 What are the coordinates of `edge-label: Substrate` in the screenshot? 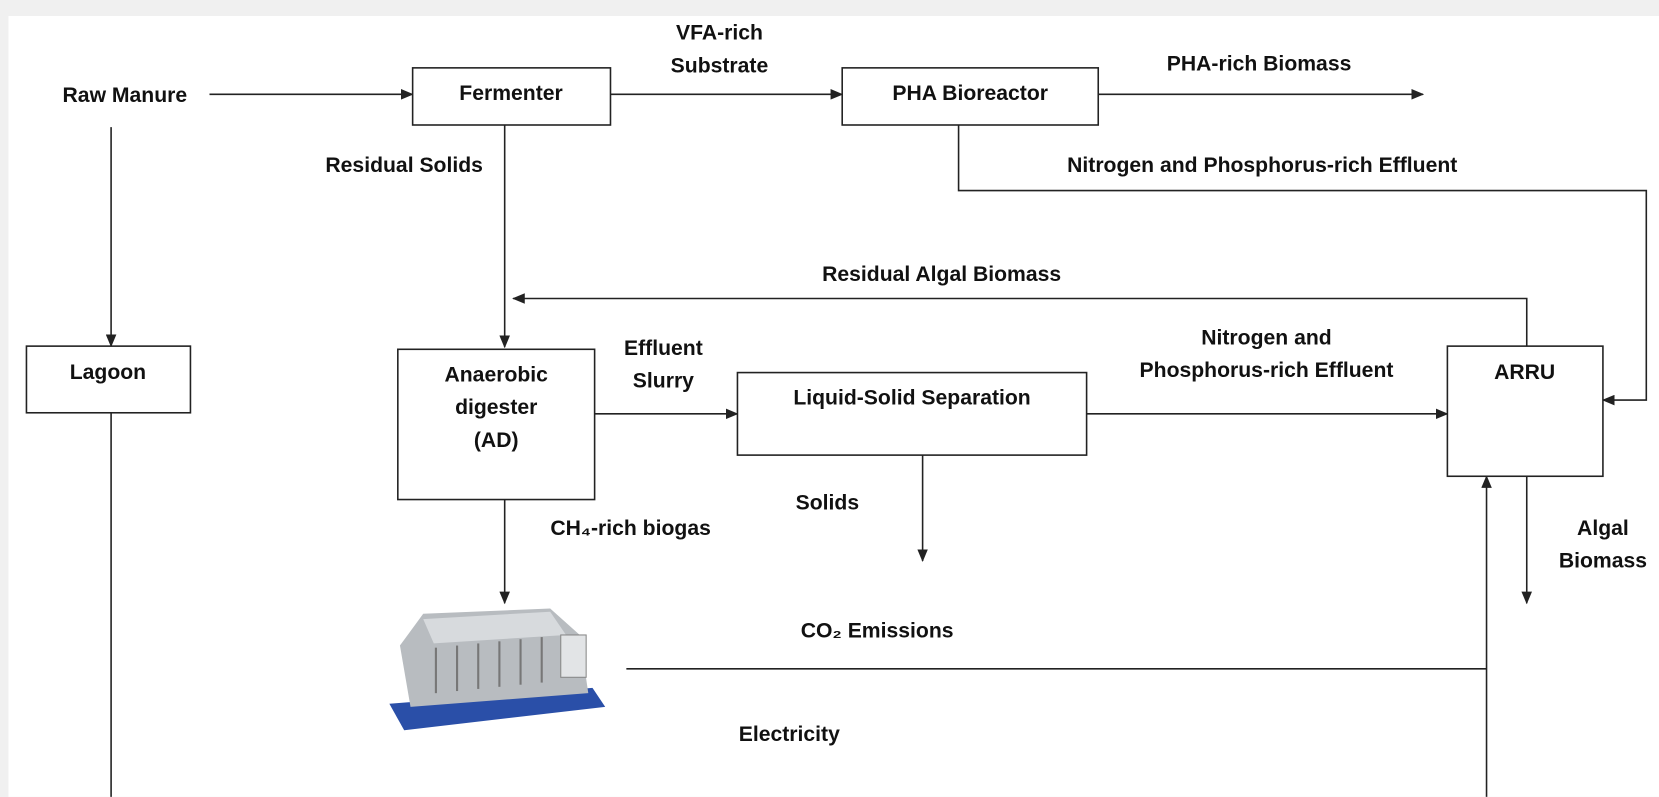 It's located at (720, 65).